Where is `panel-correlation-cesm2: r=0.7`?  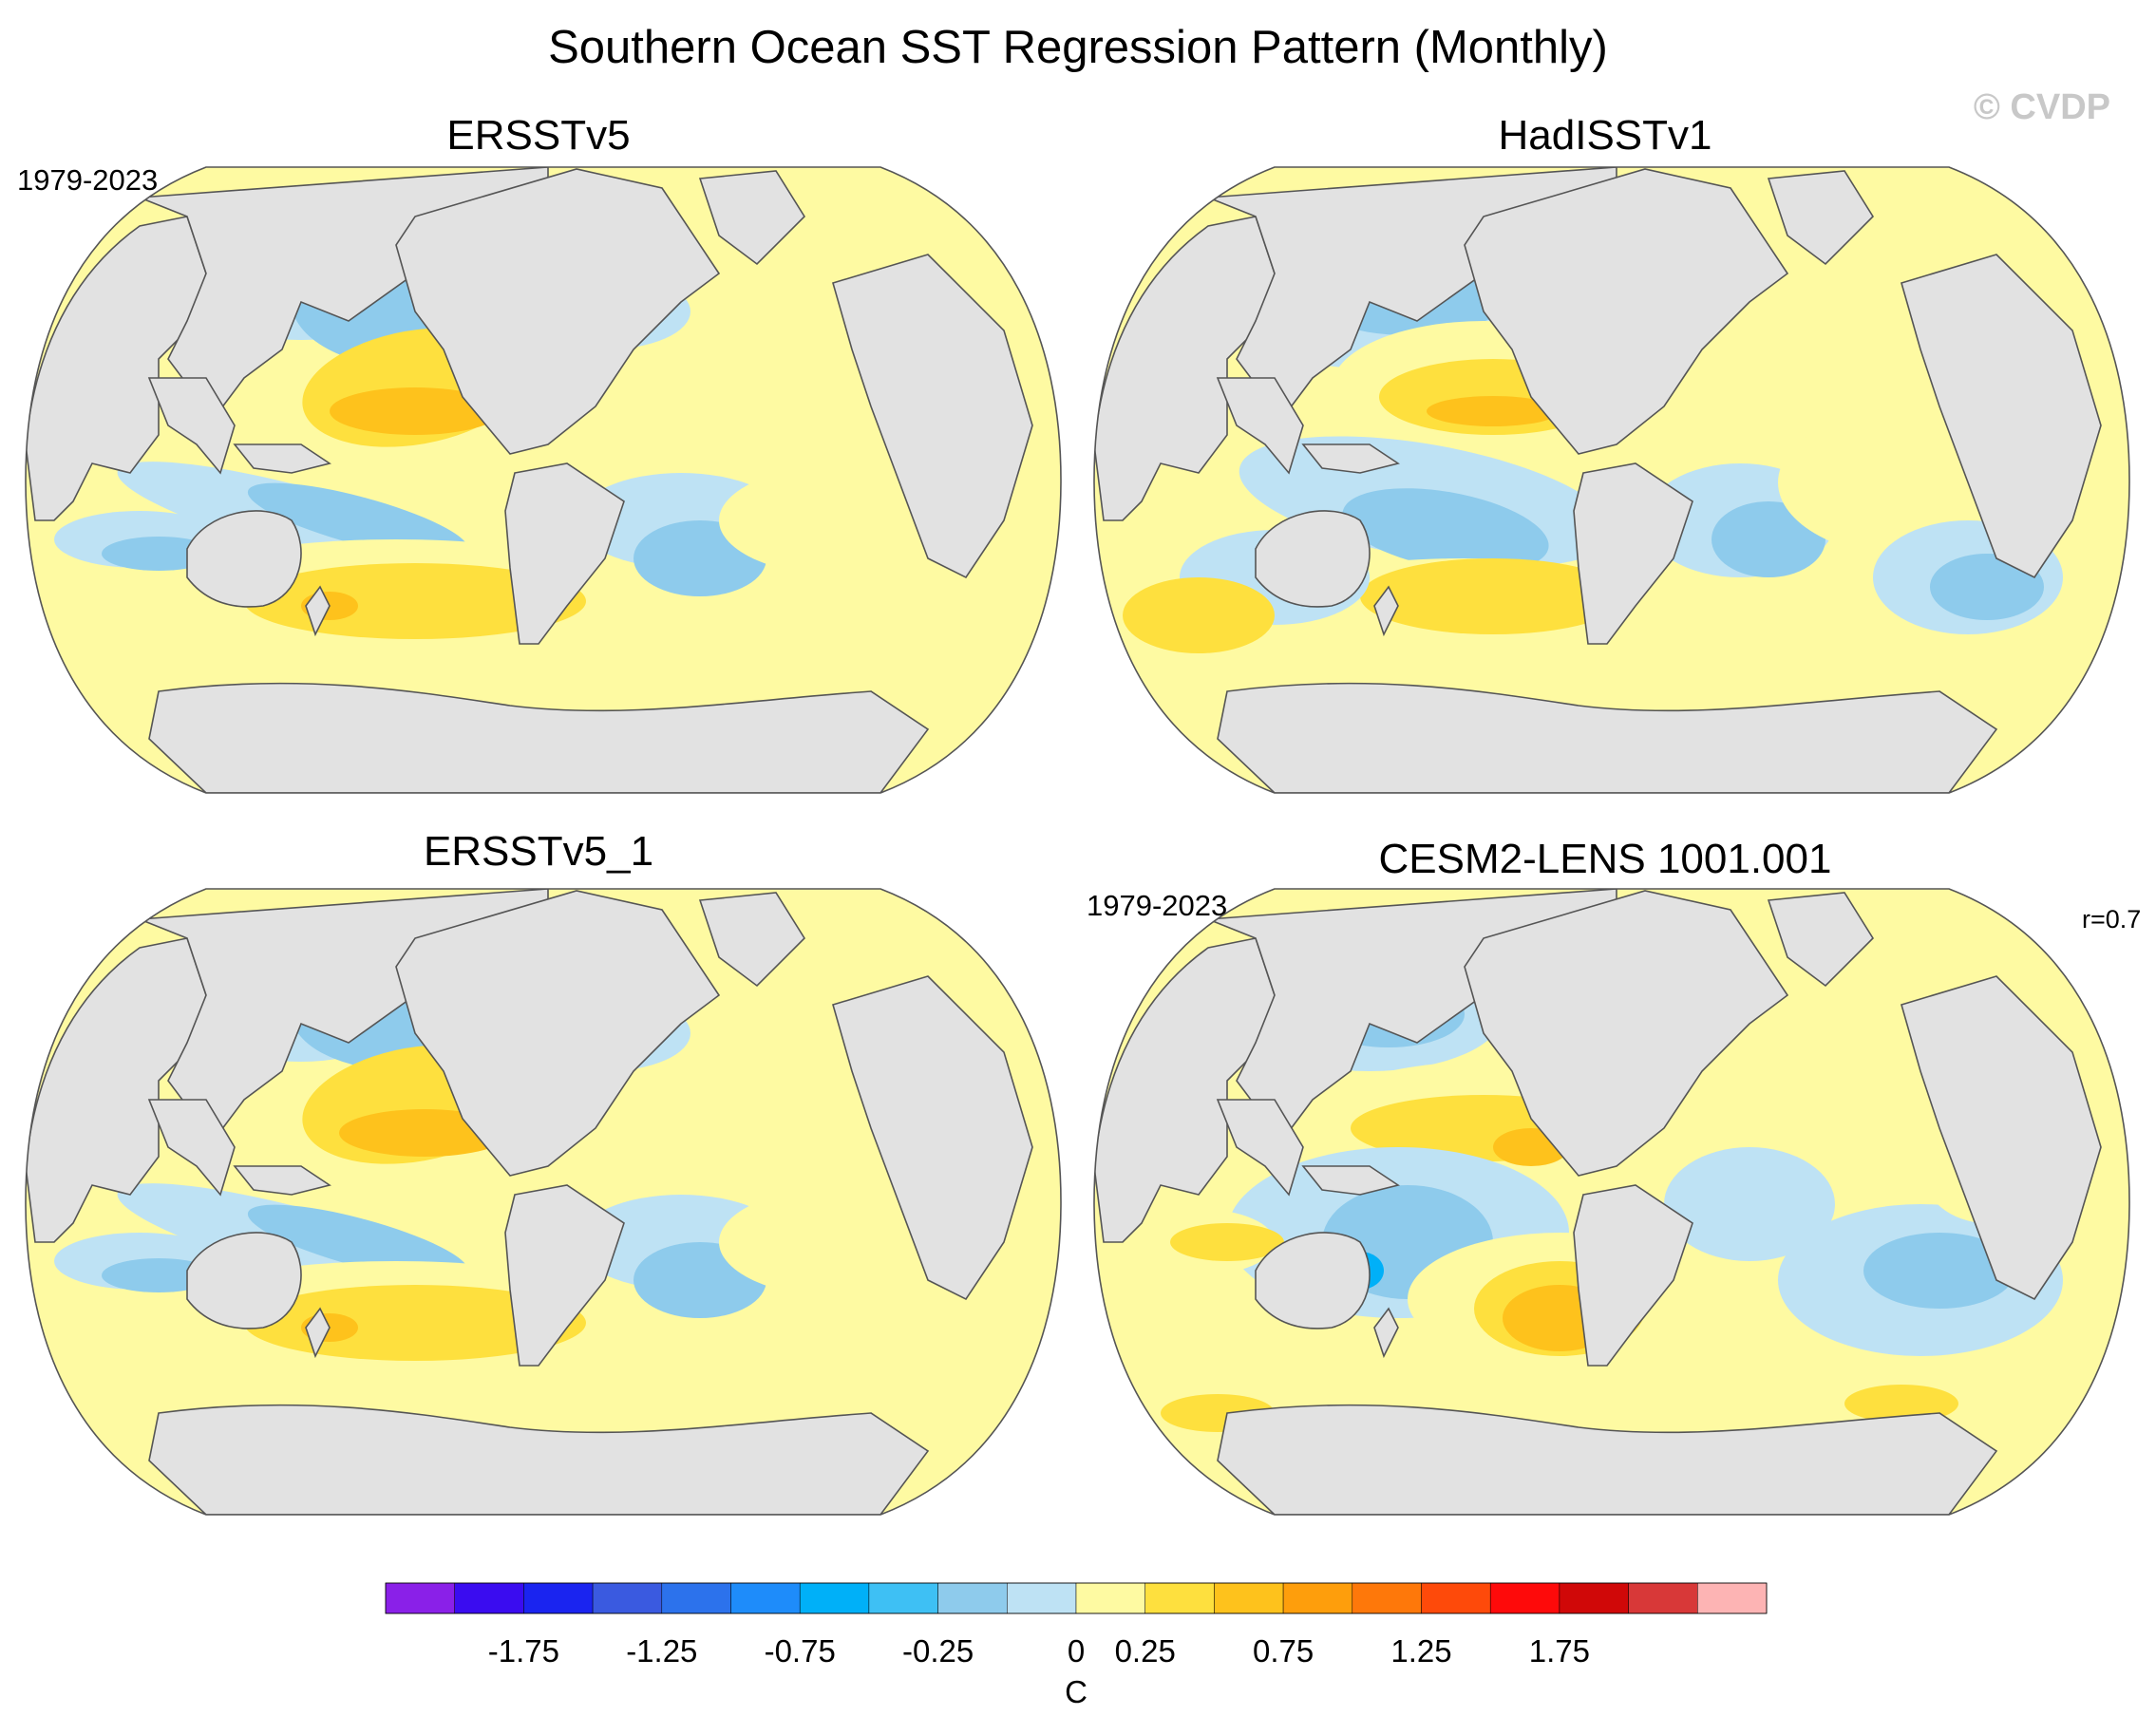
panel-correlation-cesm2: r=0.7 is located at coordinates (2112, 919).